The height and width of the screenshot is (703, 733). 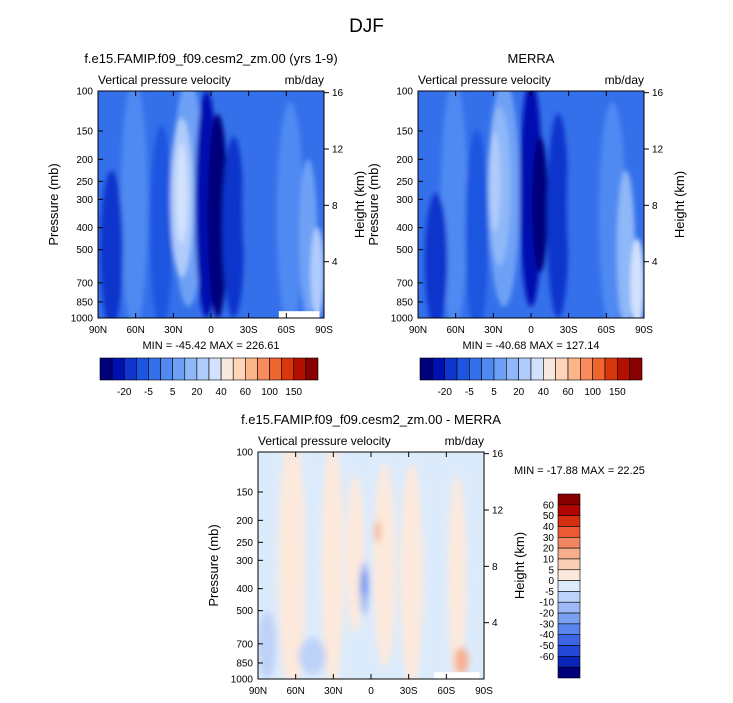 What do you see at coordinates (644, 330) in the screenshot?
I see `x-tick-label: 90S` at bounding box center [644, 330].